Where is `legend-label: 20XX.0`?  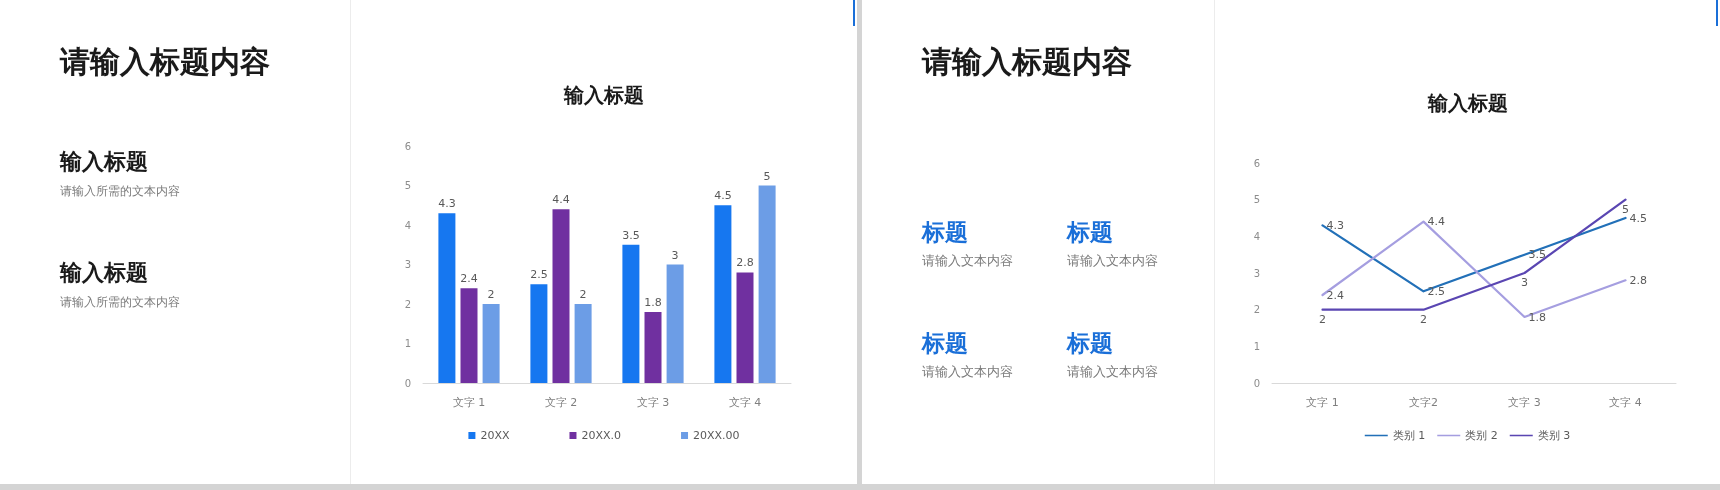
legend-label: 20XX.0 is located at coordinates (601, 435).